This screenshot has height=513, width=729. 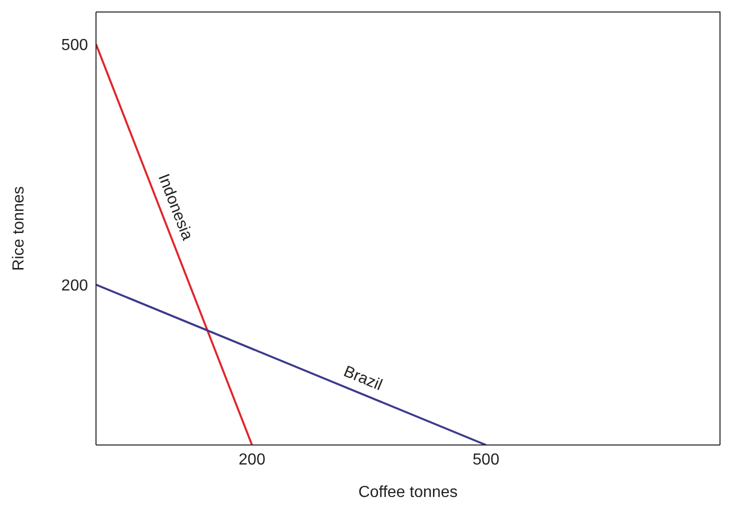 I want to click on x-axis-title: Coffee tonnes, so click(x=408, y=492).